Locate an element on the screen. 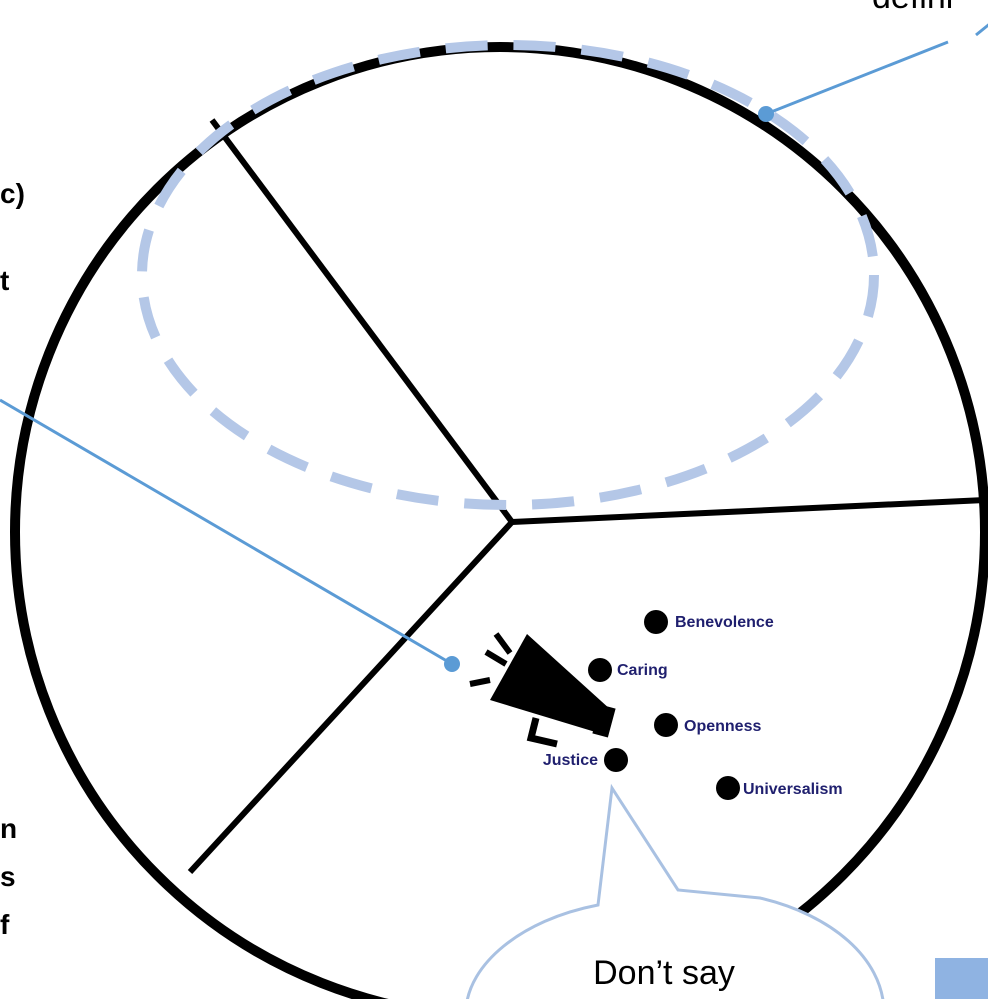 This screenshot has width=988, height=999. left-callout-fragment-3: n is located at coordinates (8, 828).